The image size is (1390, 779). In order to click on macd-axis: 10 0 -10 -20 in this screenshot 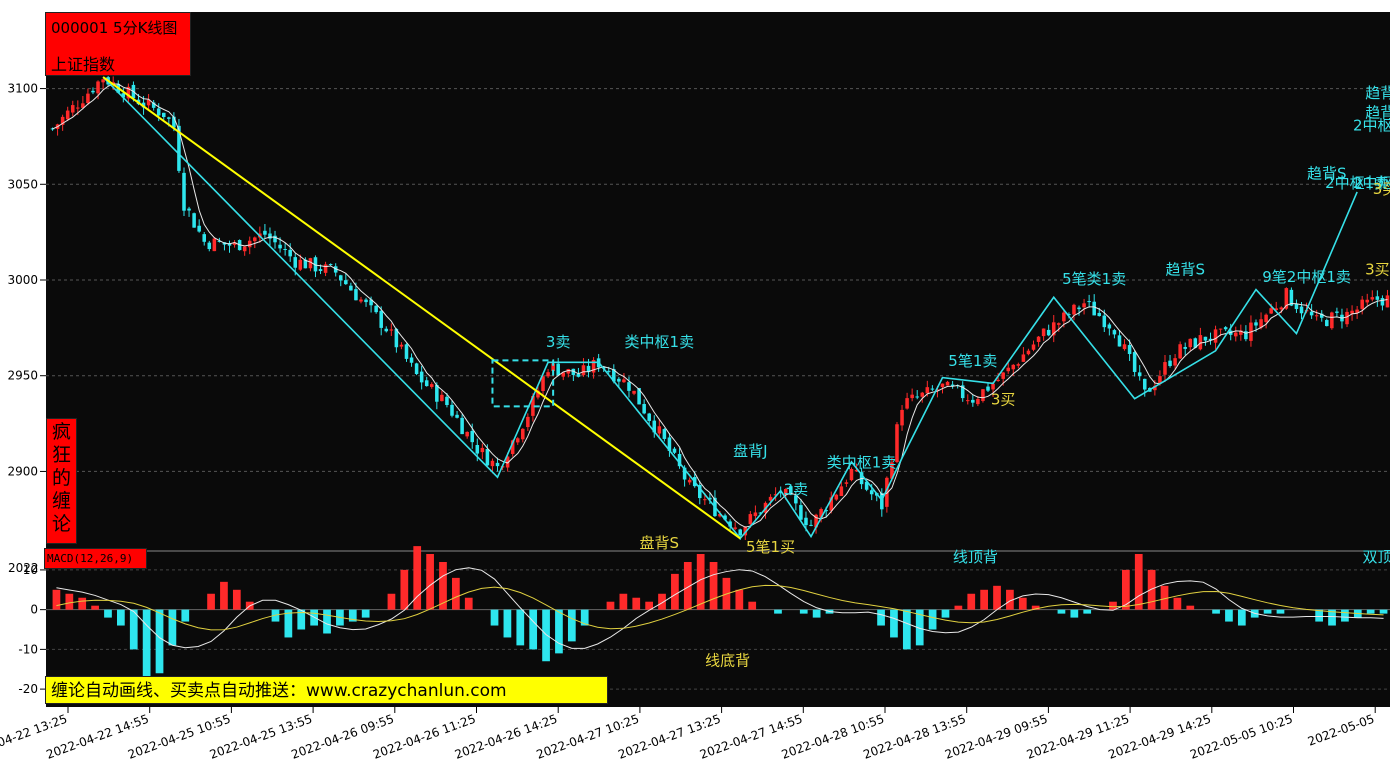, I will do `click(32, 629)`.